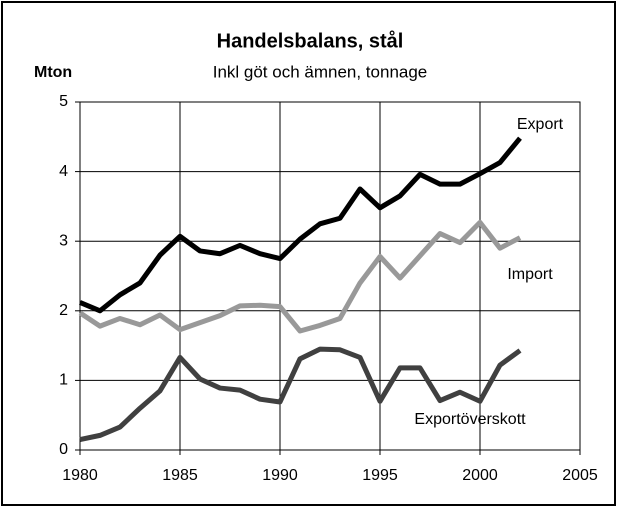 The width and height of the screenshot is (618, 508). Describe the element at coordinates (63, 310) in the screenshot. I see `y-tick-label: 2` at that location.